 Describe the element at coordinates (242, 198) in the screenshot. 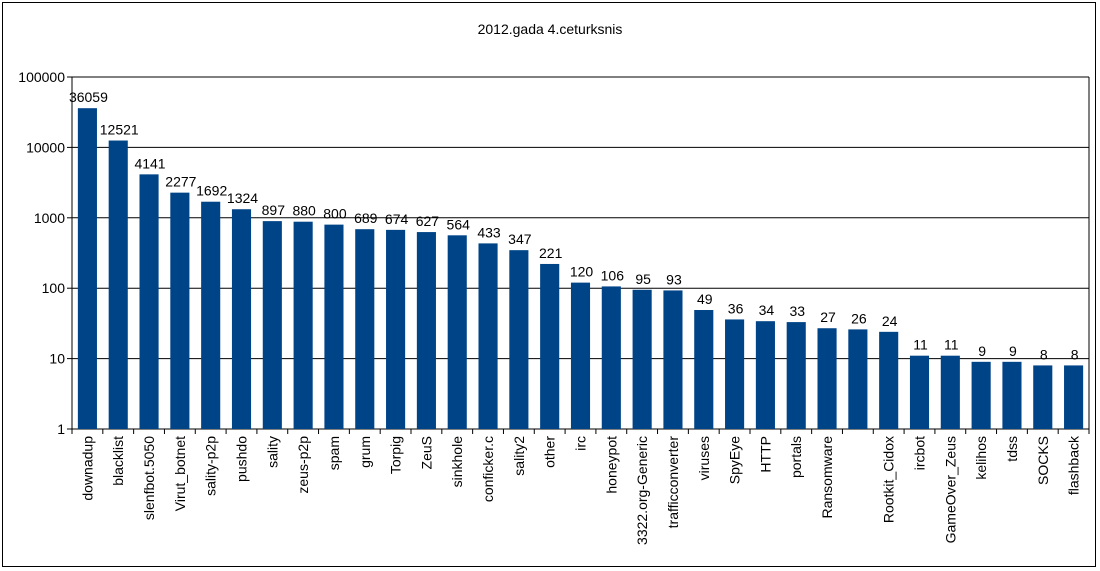

I see `data-label: 1324` at that location.